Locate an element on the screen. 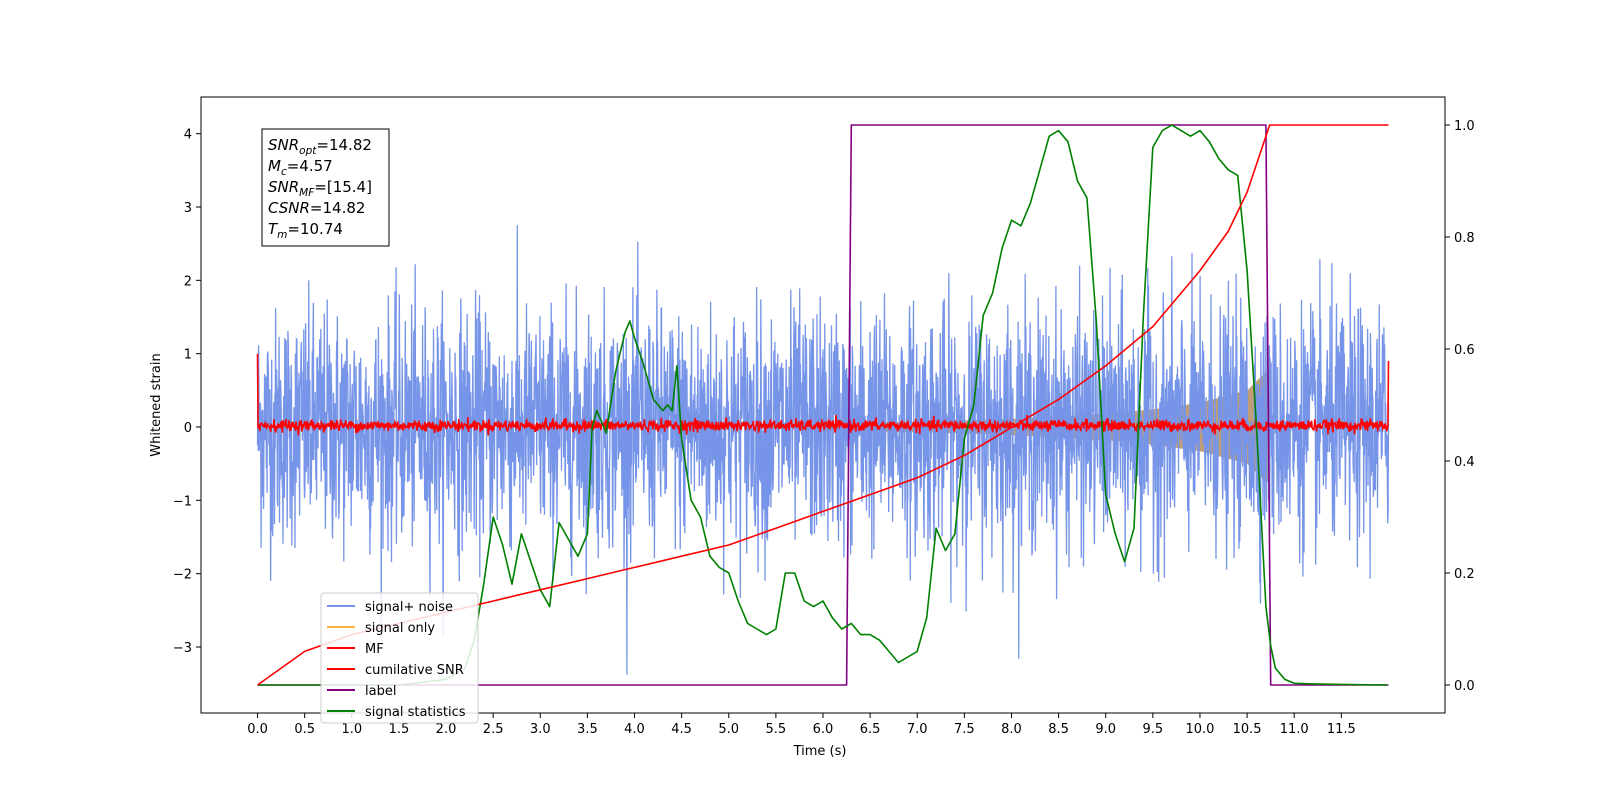 This screenshot has height=800, width=1600. legend-label-label: label is located at coordinates (380, 691).